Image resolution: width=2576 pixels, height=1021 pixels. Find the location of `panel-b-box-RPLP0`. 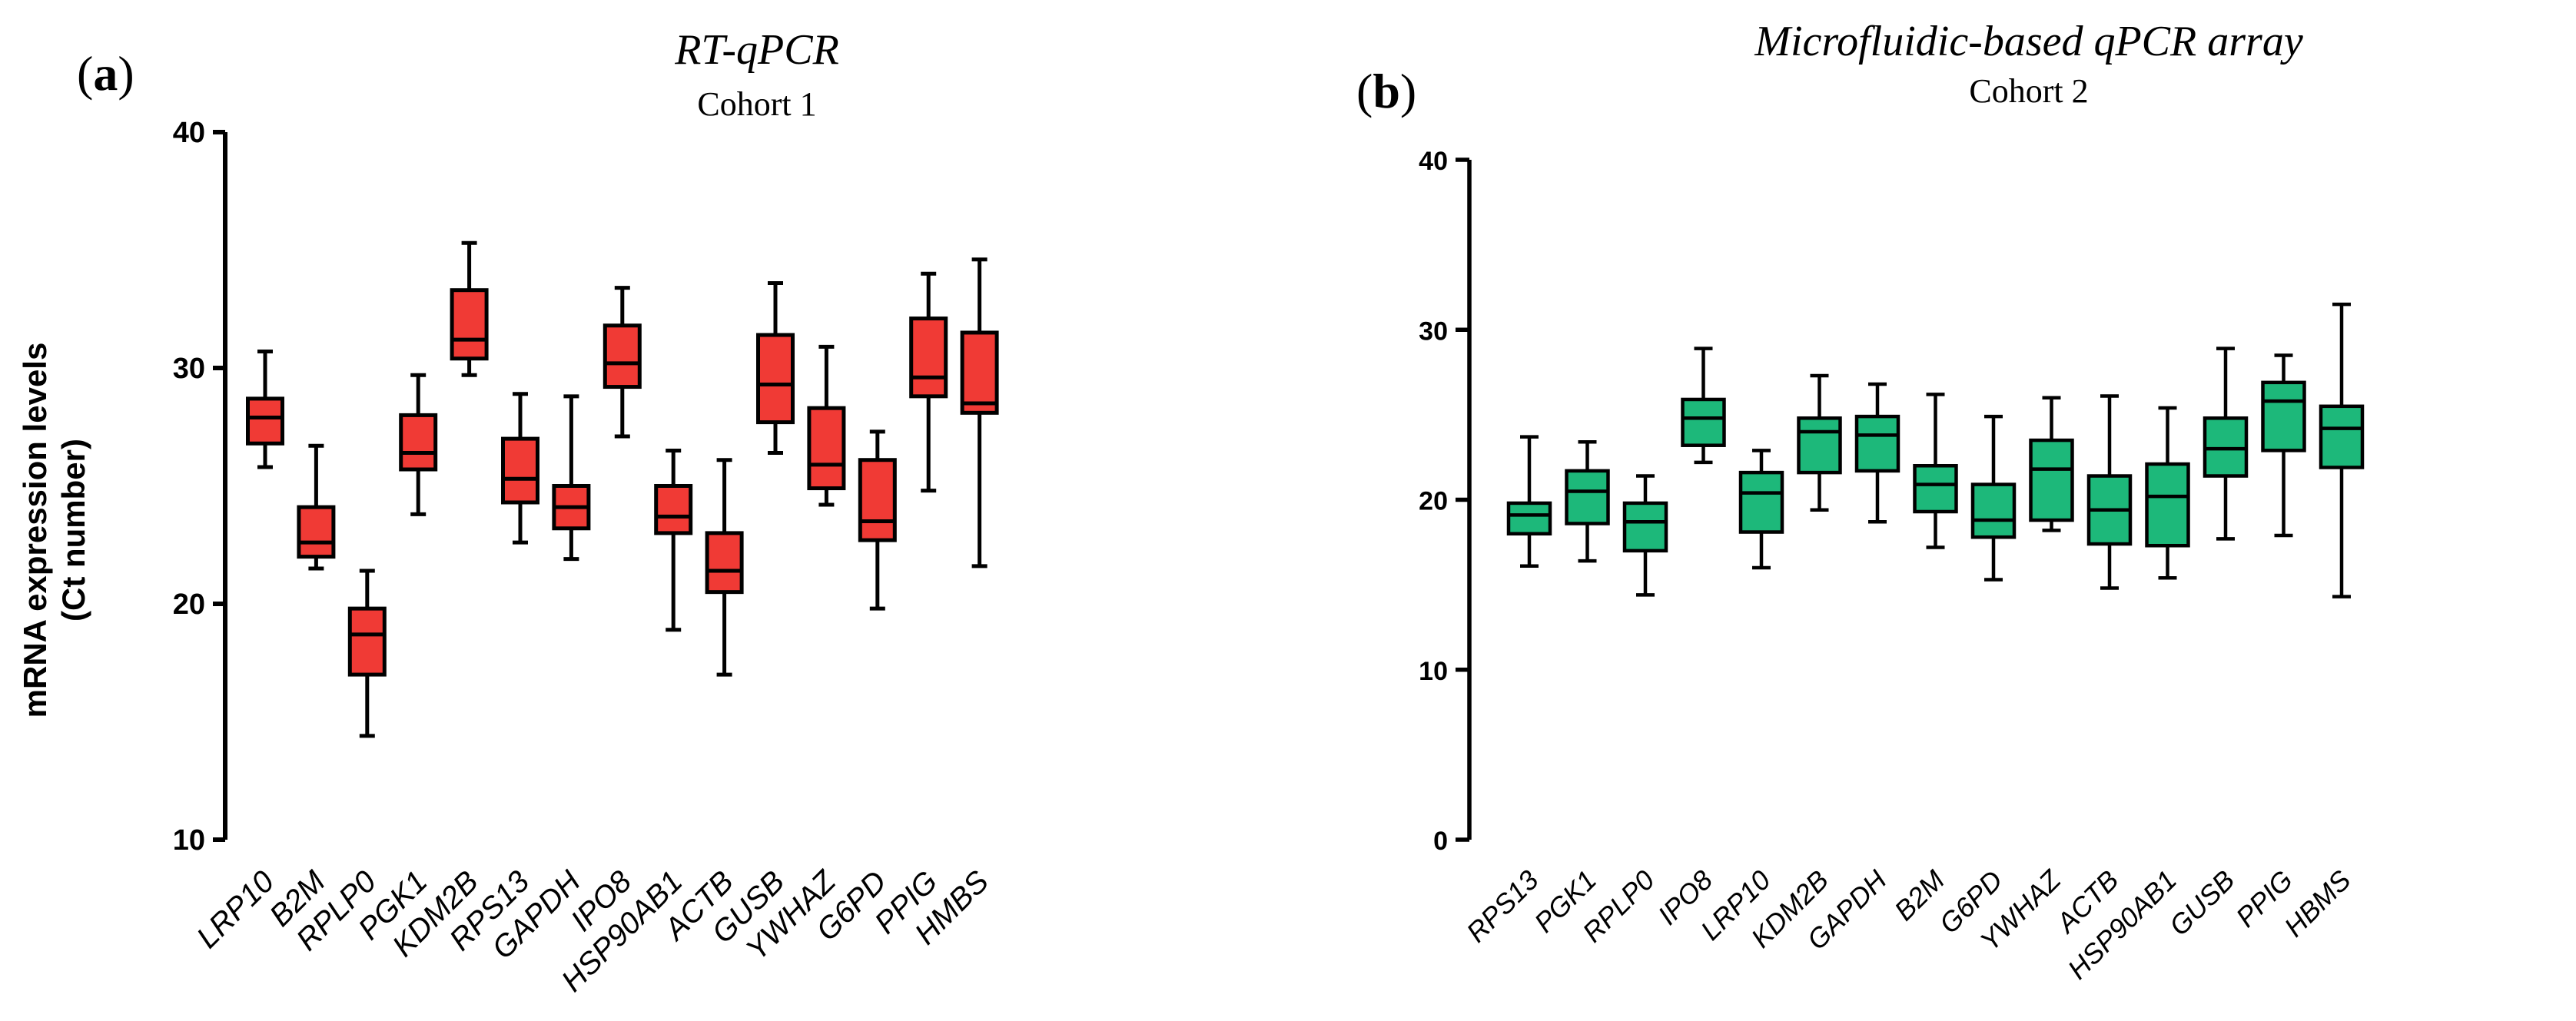

panel-b-box-RPLP0 is located at coordinates (1645, 535).